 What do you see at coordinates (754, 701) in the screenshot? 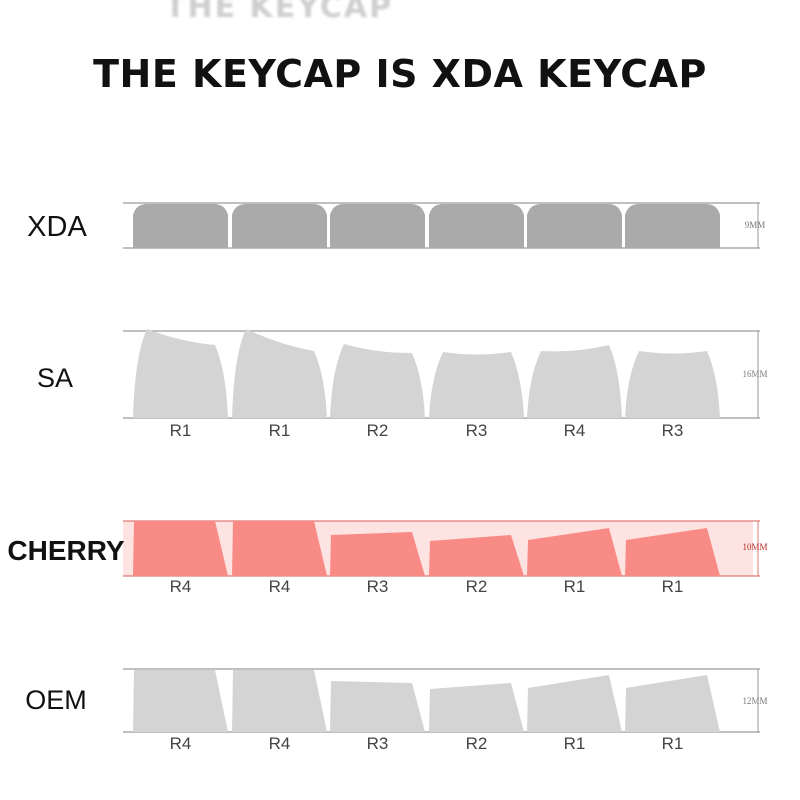
I see `height-label: 12MM` at bounding box center [754, 701].